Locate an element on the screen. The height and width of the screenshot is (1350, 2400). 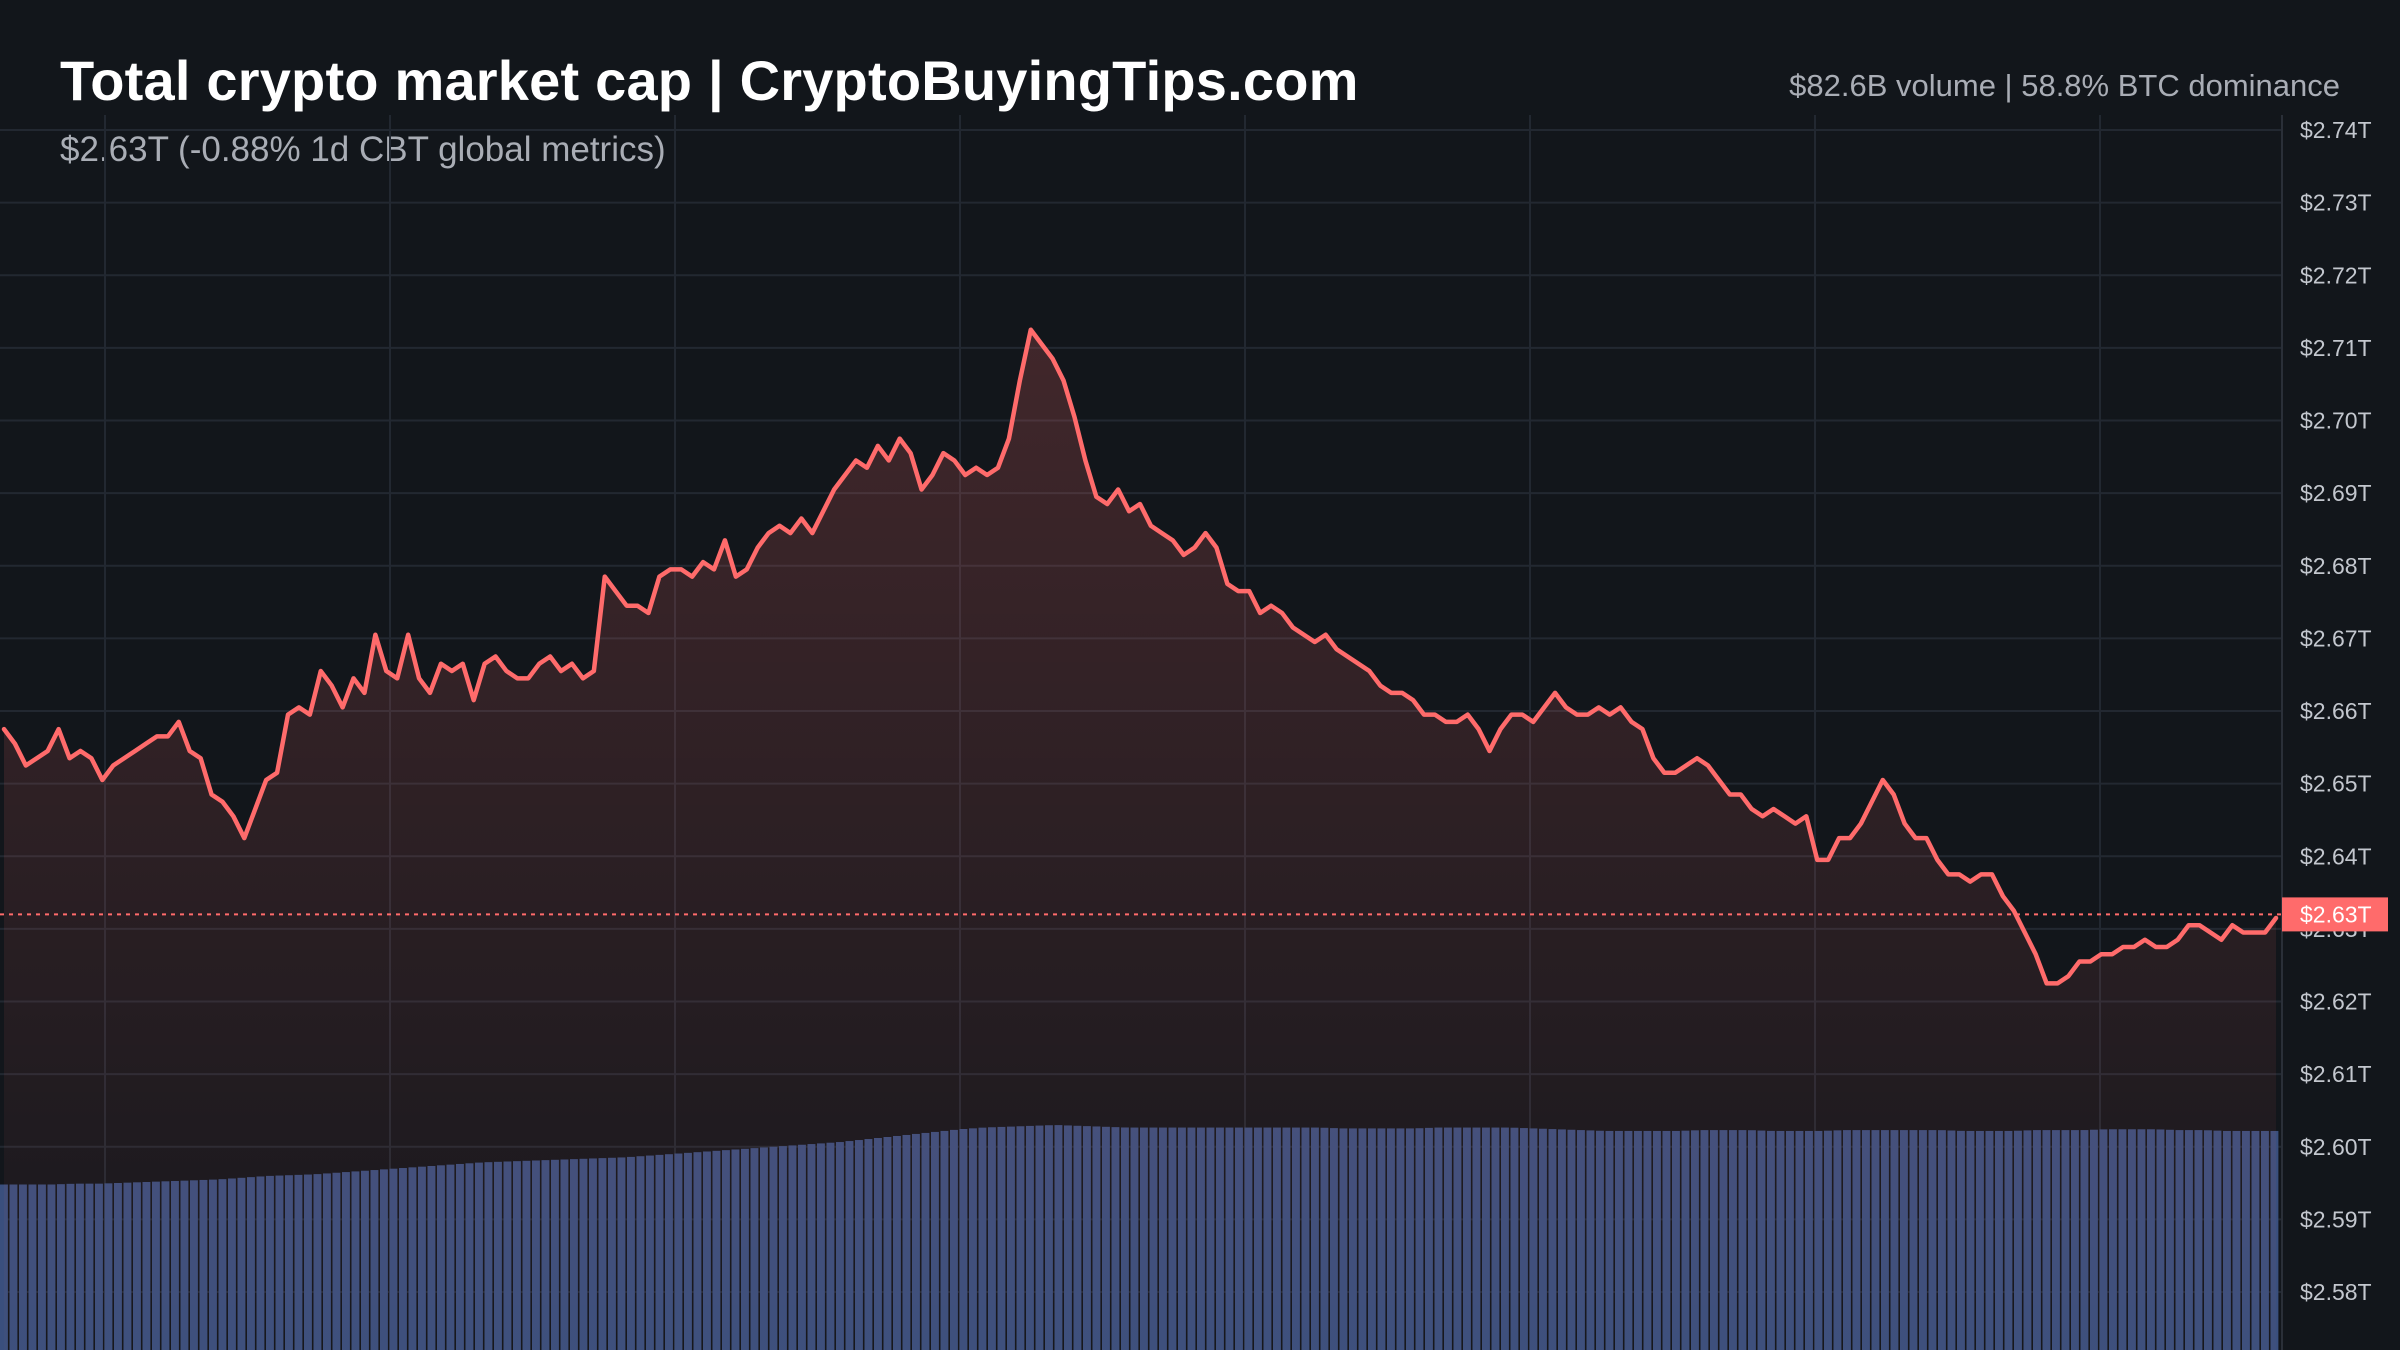
chart-subtitle: $2.63T (-0.88% 1d CBT global metrics) is located at coordinates (363, 149).